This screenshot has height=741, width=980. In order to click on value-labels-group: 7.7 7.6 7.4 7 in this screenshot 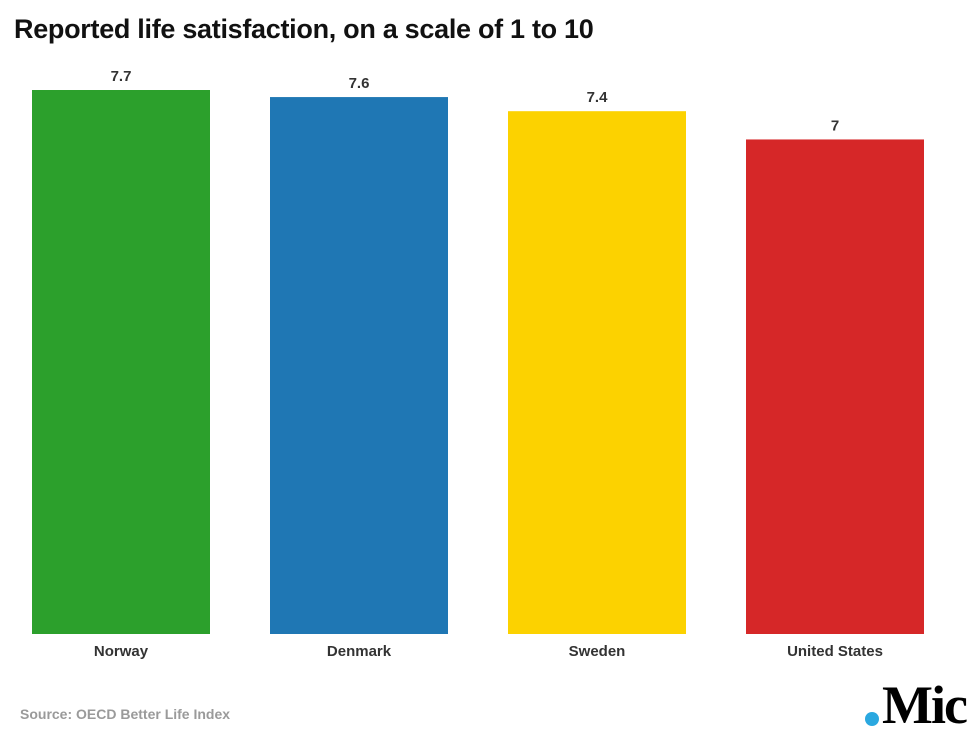, I will do `click(475, 101)`.